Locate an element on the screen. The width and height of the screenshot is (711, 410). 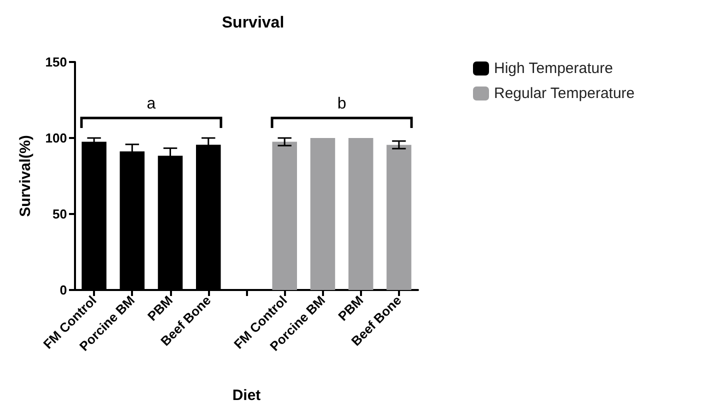
annotation: a is located at coordinates (151, 104).